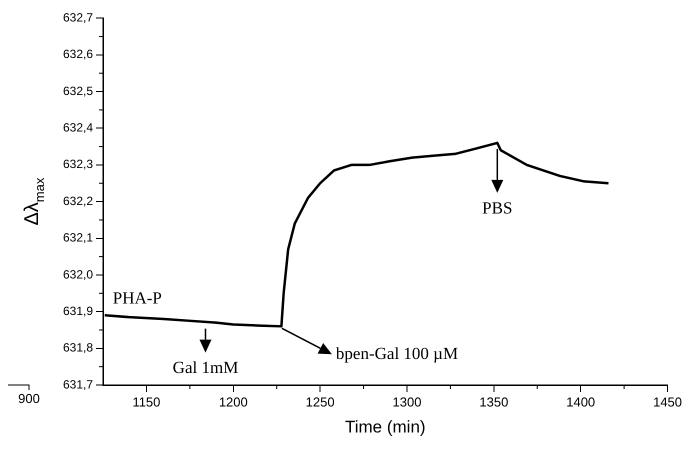 This screenshot has width=693, height=450. I want to click on x-axis-title: Time (min), so click(385, 426).